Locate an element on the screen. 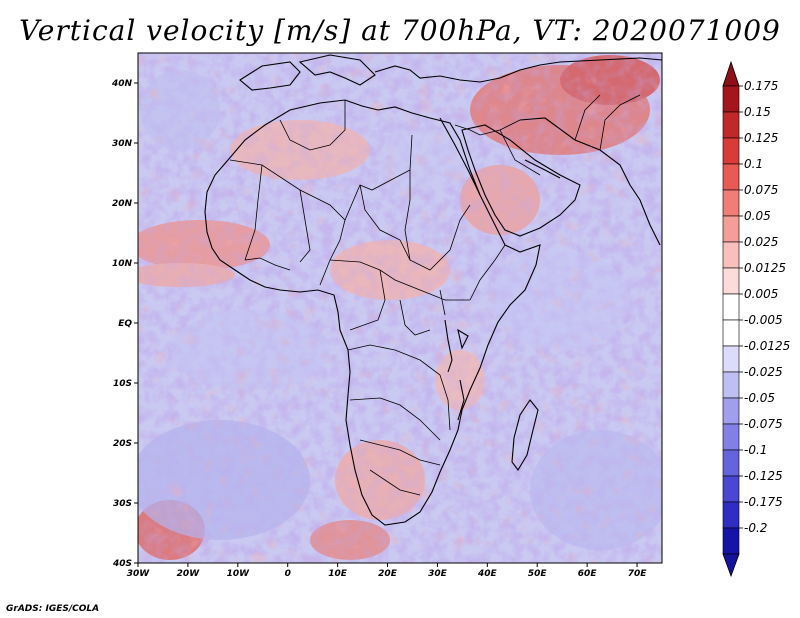  lat-tick-label: EQ is located at coordinates (125, 324).